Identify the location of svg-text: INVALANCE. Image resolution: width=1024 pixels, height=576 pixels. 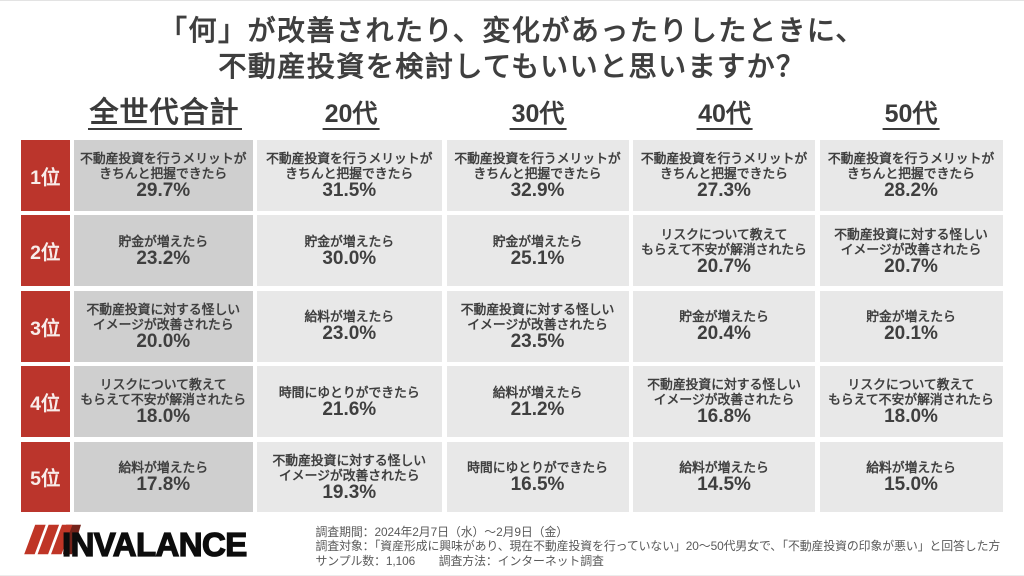
(154, 544).